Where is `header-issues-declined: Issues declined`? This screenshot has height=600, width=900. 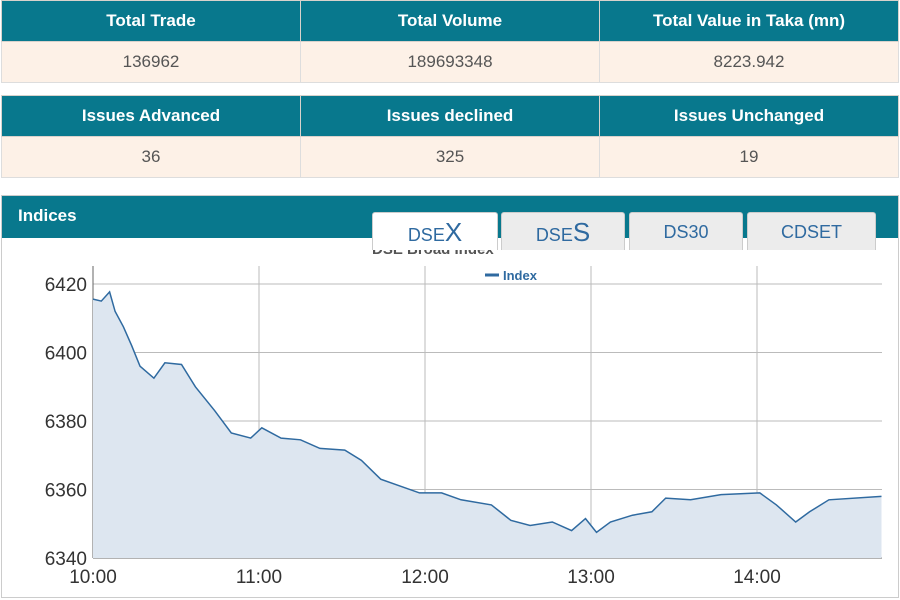
header-issues-declined: Issues declined is located at coordinates (450, 116).